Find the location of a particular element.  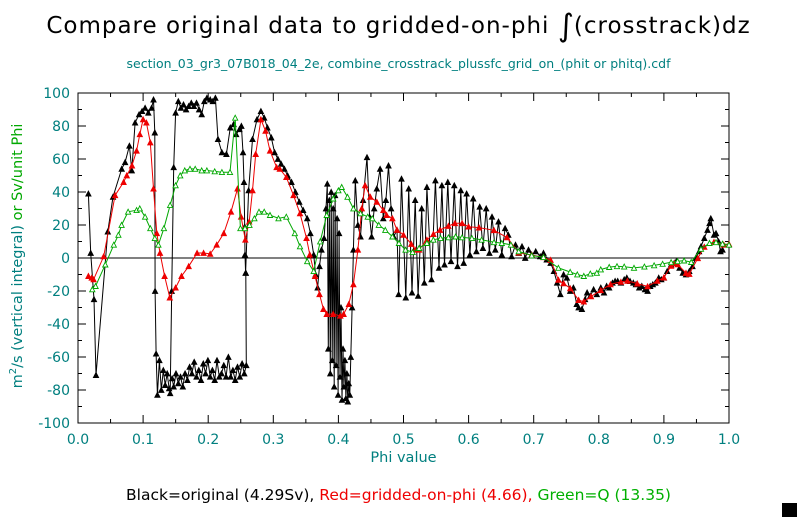

y-tick-label: -80 is located at coordinates (58, 391).